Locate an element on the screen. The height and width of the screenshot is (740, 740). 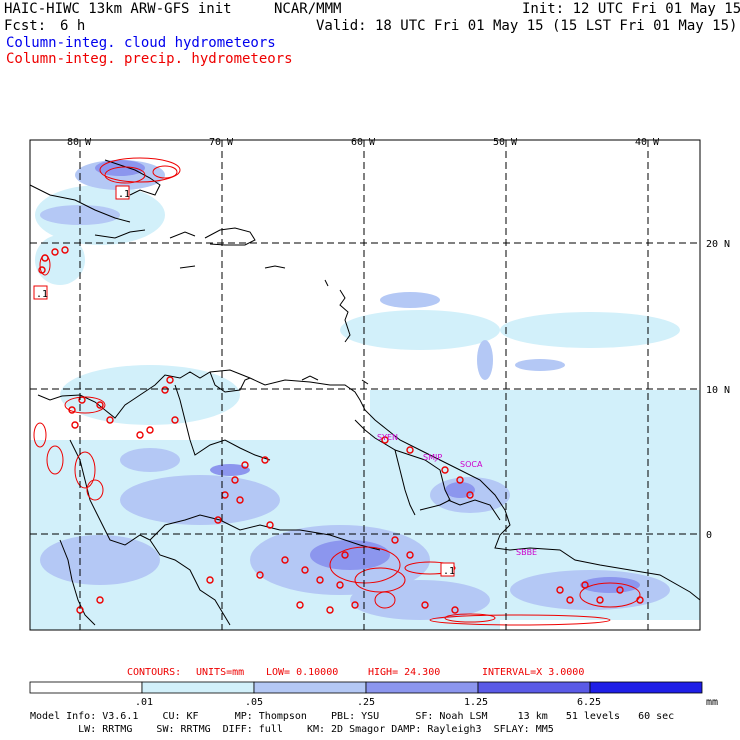
station-label: SOCA is located at coordinates (471, 464).